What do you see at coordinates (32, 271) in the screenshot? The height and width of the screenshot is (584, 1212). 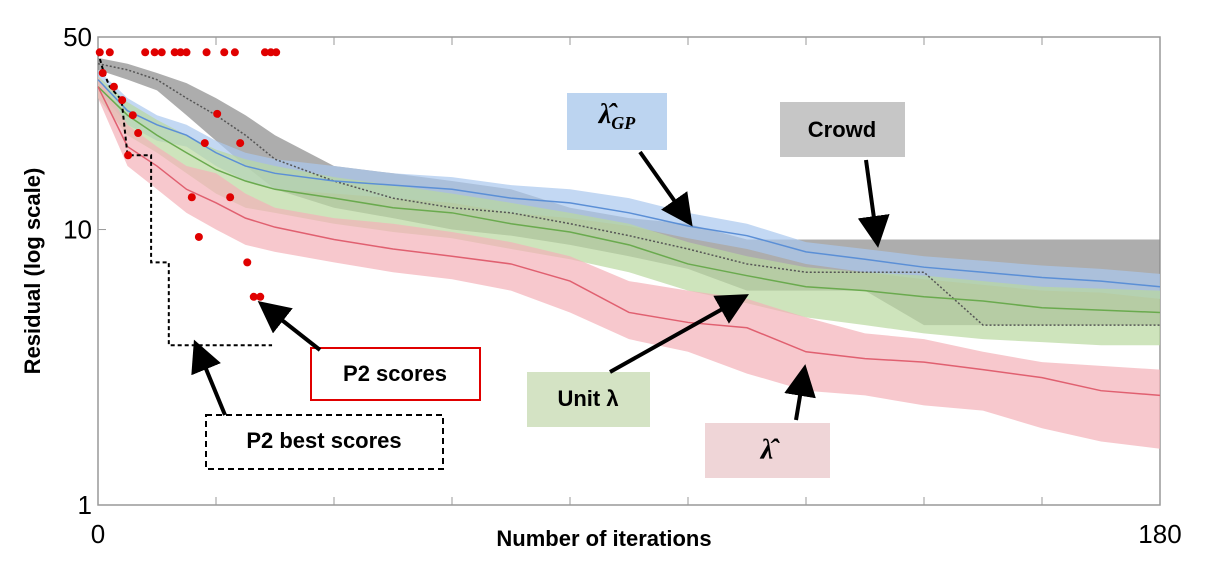 I see `y-axis-label: Residual (log scale)` at bounding box center [32, 271].